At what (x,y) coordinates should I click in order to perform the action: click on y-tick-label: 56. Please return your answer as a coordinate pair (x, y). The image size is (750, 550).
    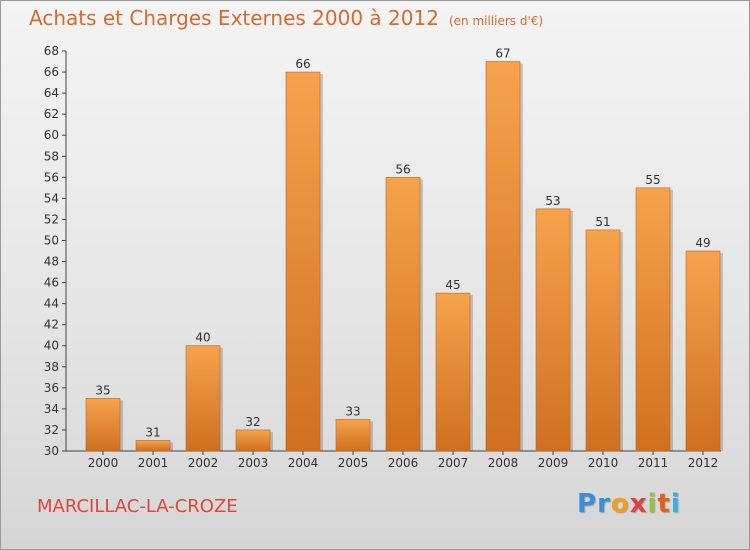
    Looking at the image, I should click on (51, 177).